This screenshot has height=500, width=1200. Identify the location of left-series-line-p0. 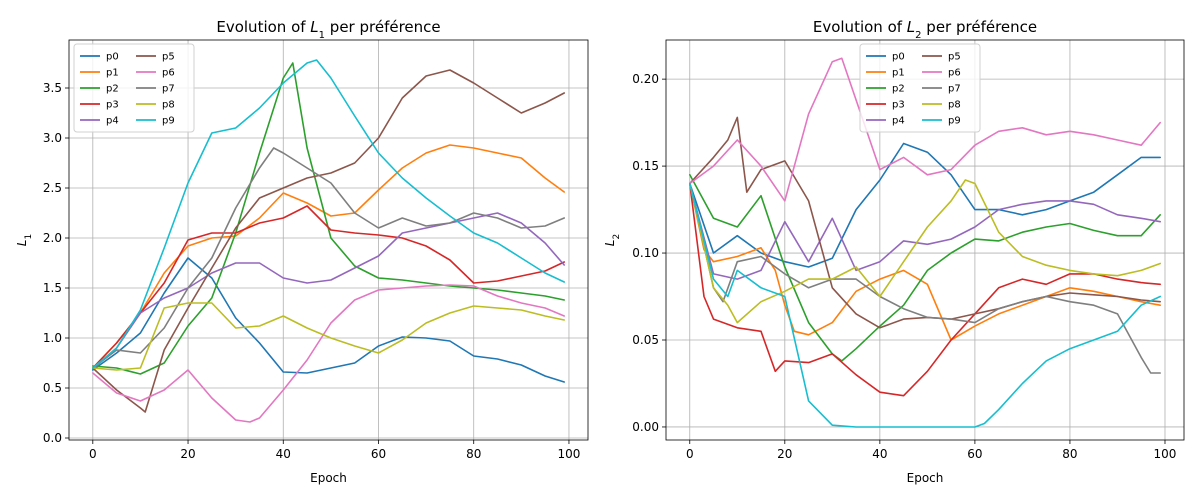
(329, 320).